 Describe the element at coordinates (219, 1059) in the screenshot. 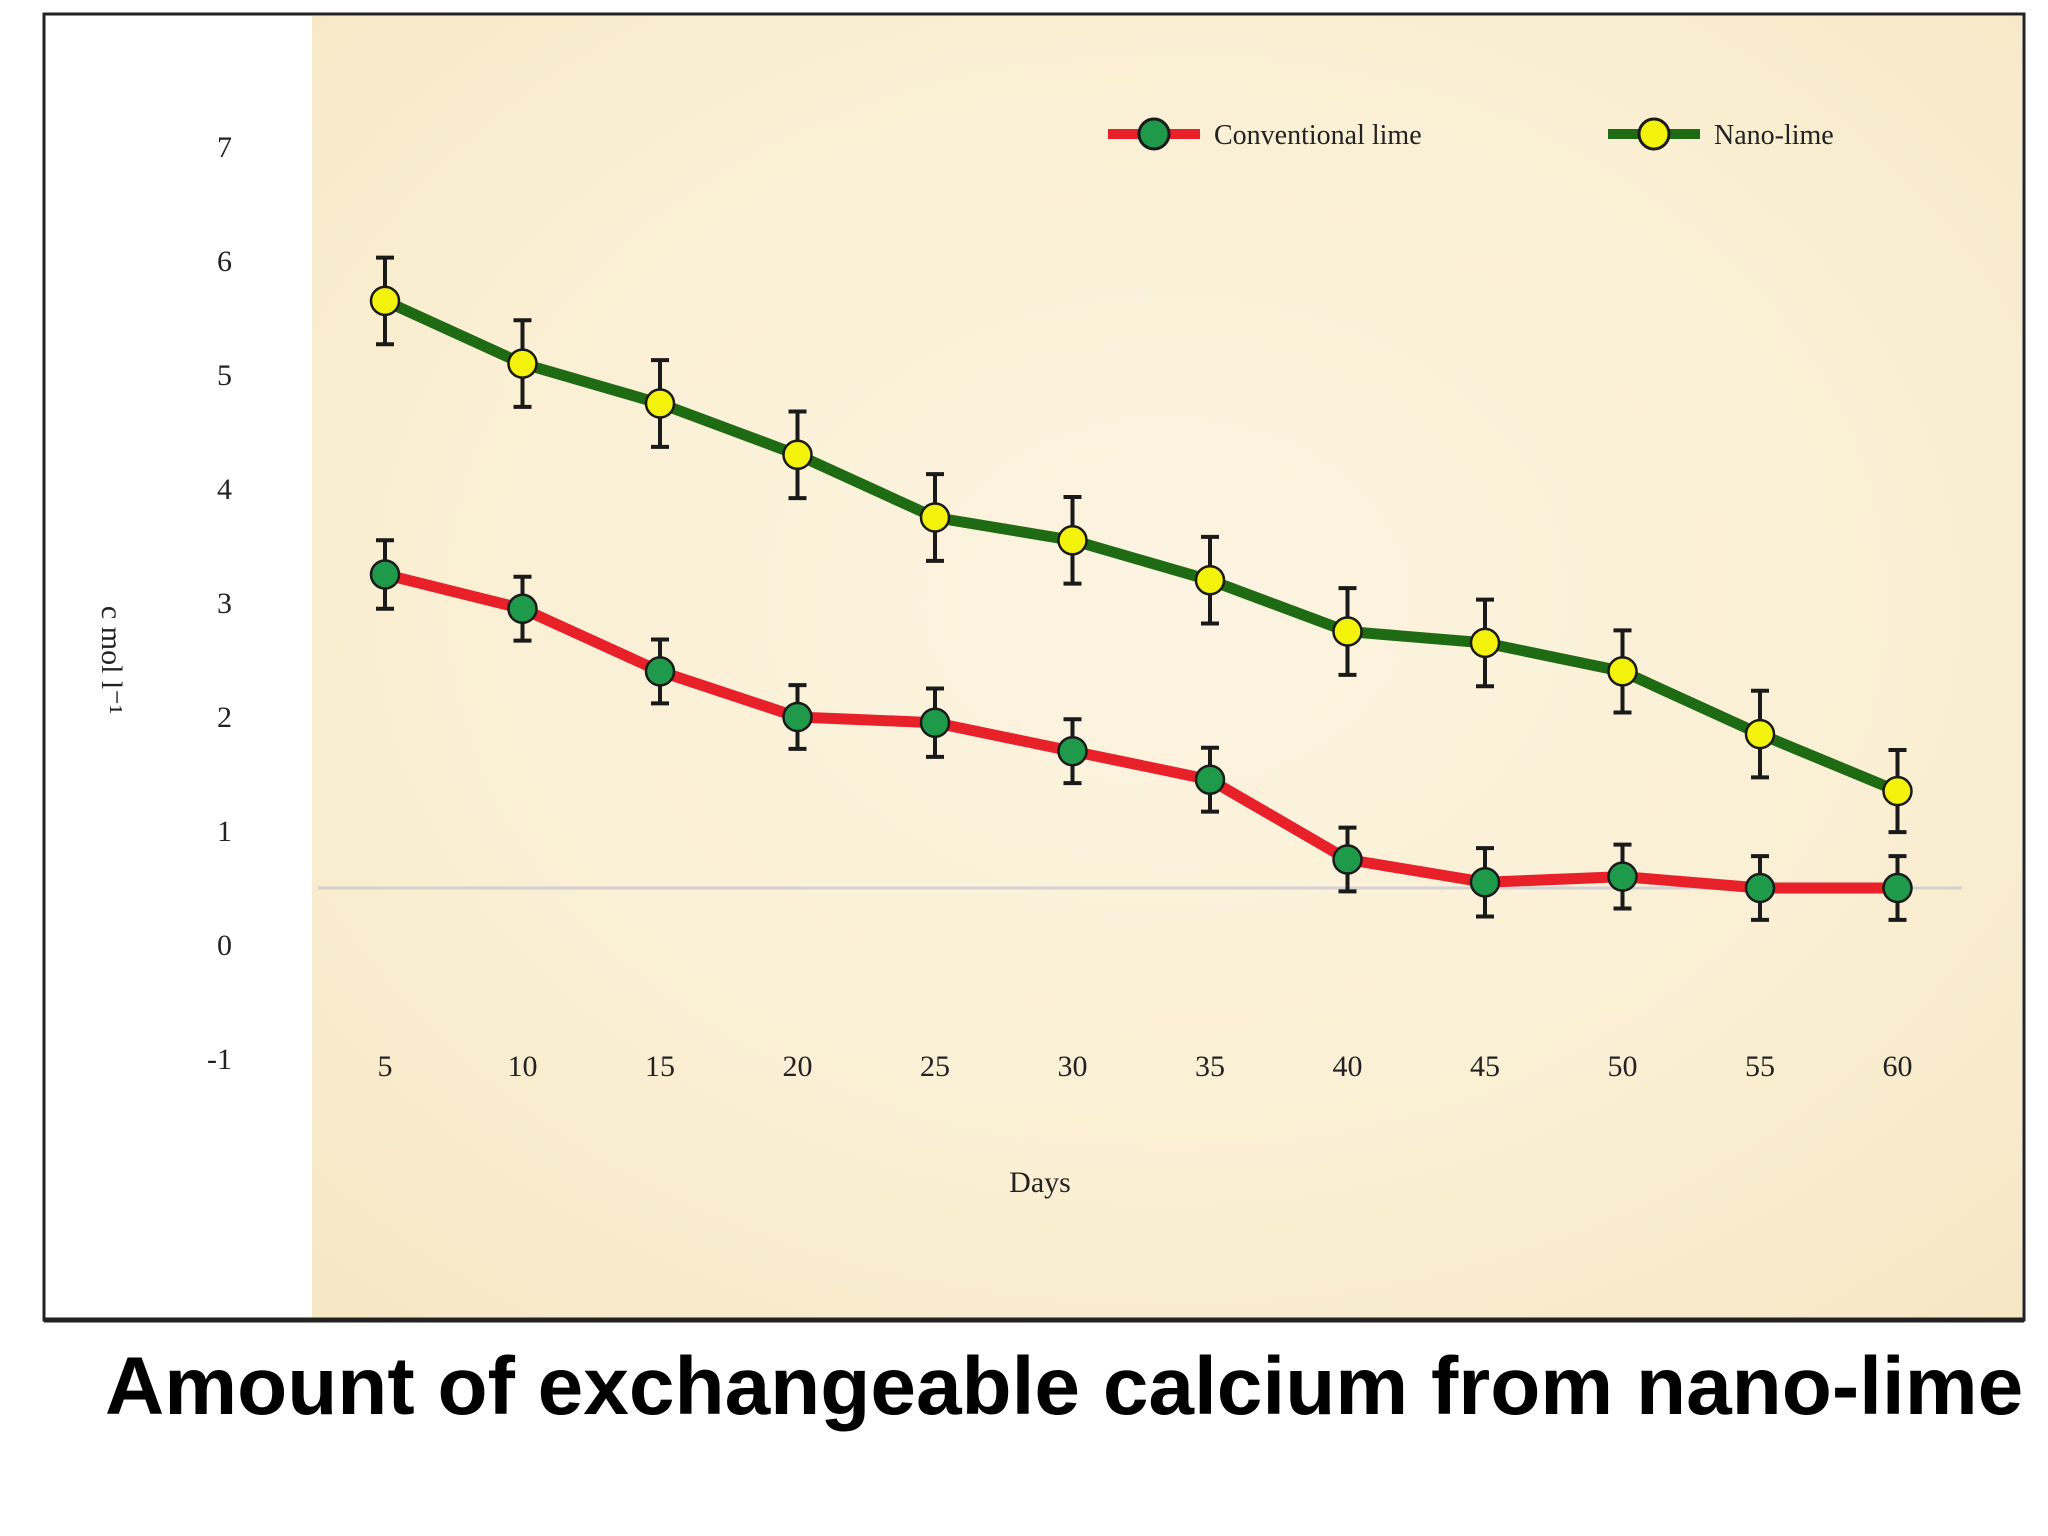

I see `y-tick-label: -1` at that location.